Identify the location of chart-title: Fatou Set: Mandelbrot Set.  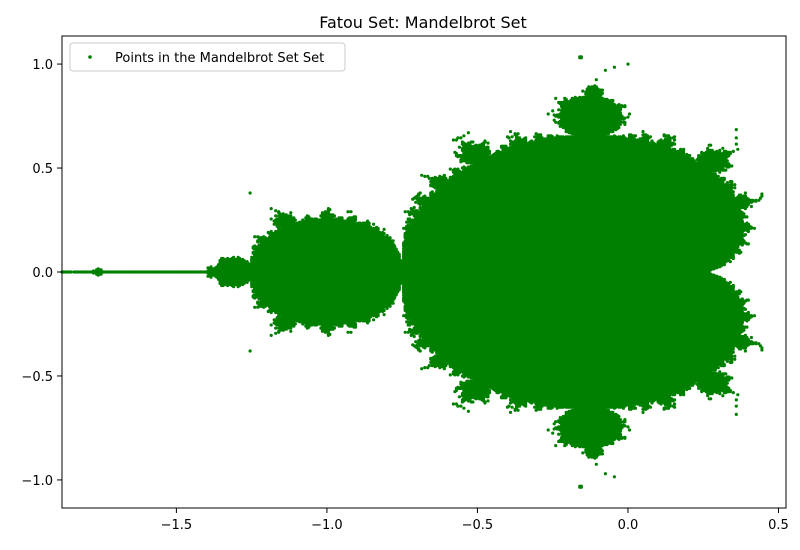
(423, 22).